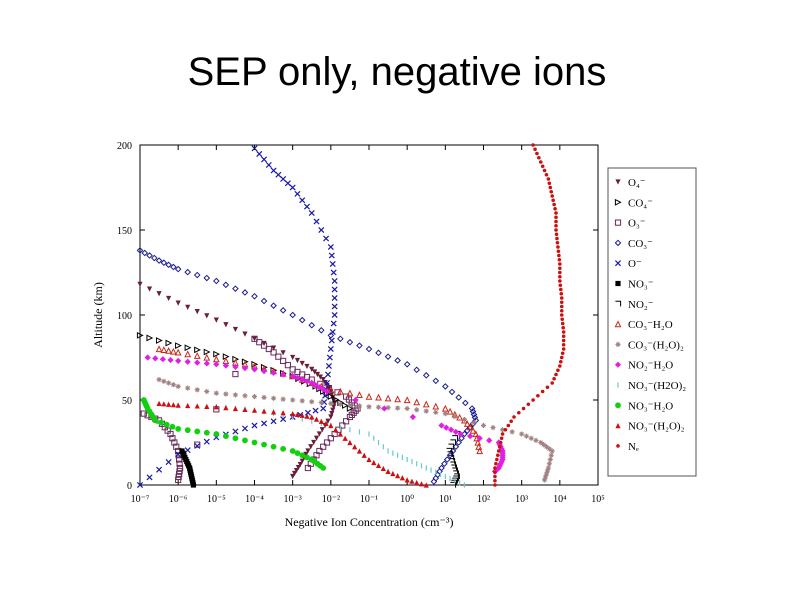  I want to click on x-tick-label: 10¹, so click(445, 499).